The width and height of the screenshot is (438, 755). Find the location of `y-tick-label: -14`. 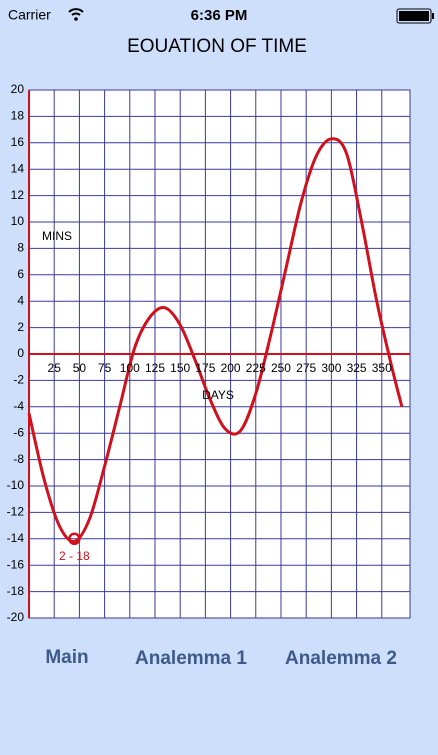

y-tick-label: -14 is located at coordinates (16, 538).